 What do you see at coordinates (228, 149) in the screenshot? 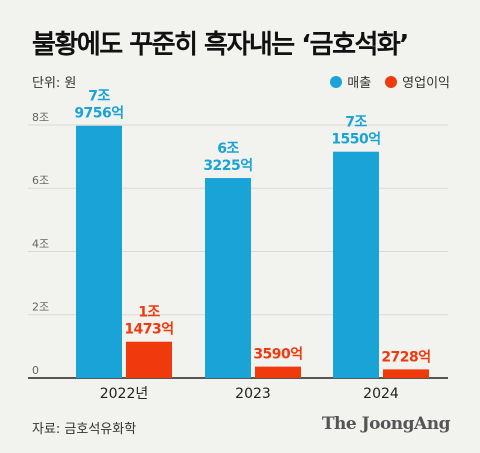
I see `data-label-sales: 6조` at bounding box center [228, 149].